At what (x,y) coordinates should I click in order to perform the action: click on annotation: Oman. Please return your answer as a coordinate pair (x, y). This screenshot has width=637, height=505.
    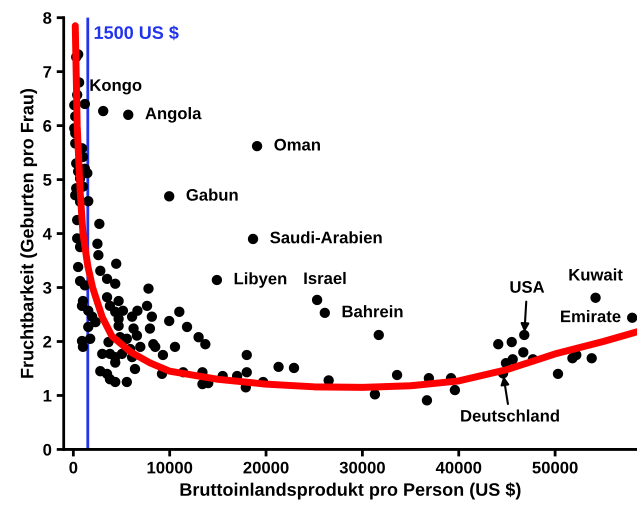
    Looking at the image, I should click on (297, 144).